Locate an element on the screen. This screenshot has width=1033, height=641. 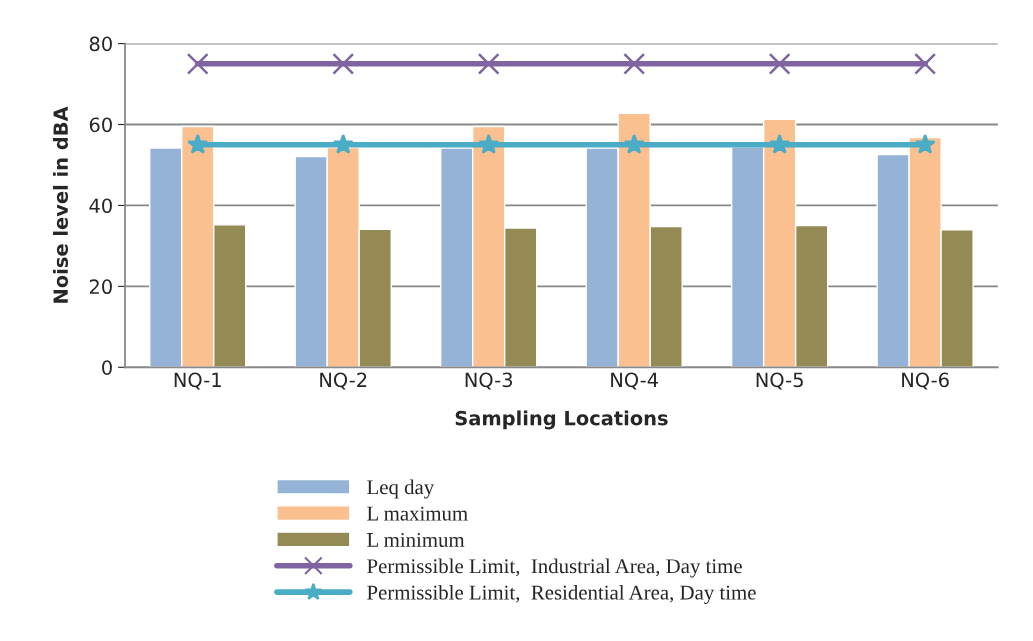
x-axis-title: Sampling Locations is located at coordinates (561, 420).